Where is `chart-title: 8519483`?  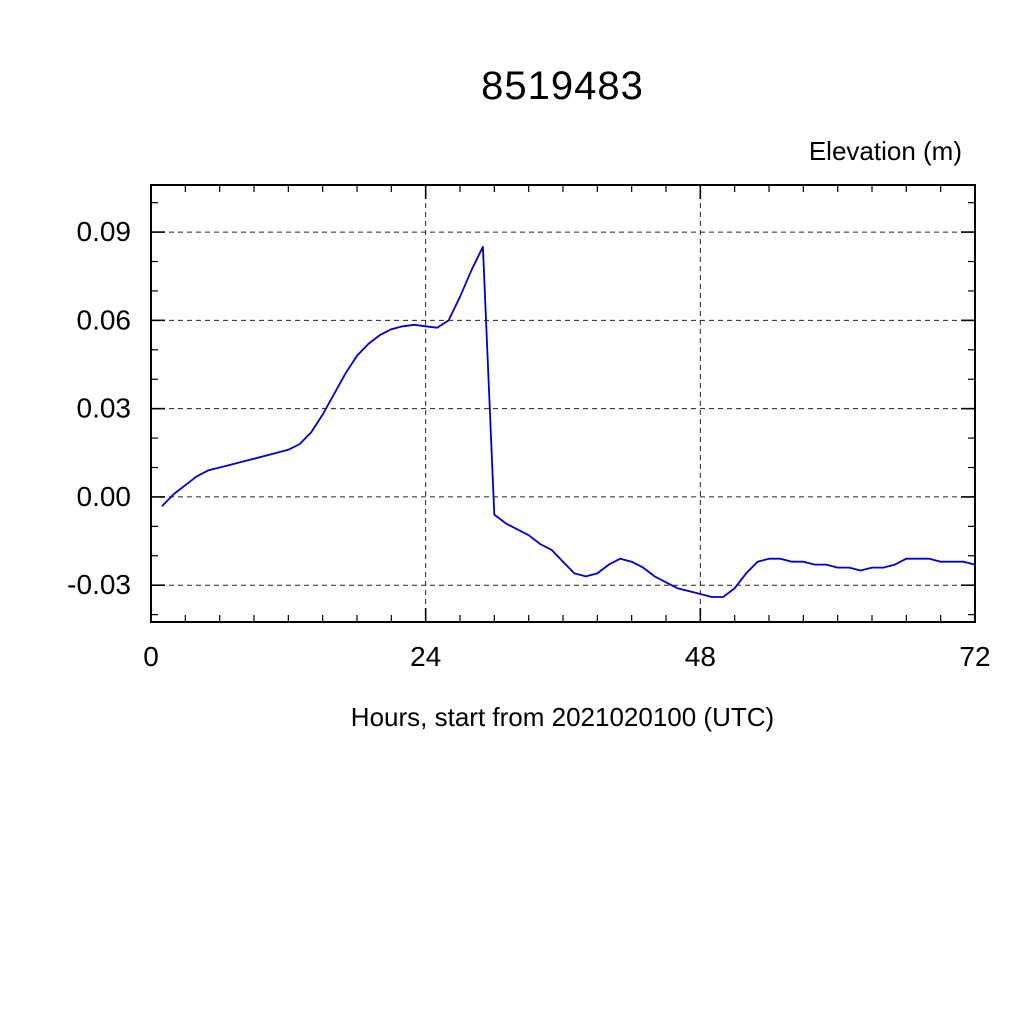 chart-title: 8519483 is located at coordinates (562, 86).